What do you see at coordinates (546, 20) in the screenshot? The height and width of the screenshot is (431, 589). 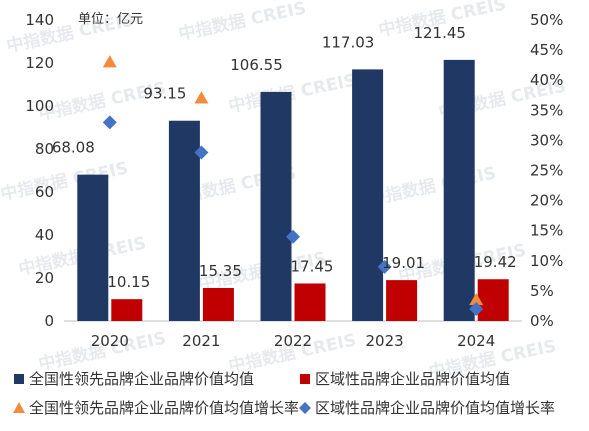 I see `y-right-tick-label: 50%` at bounding box center [546, 20].